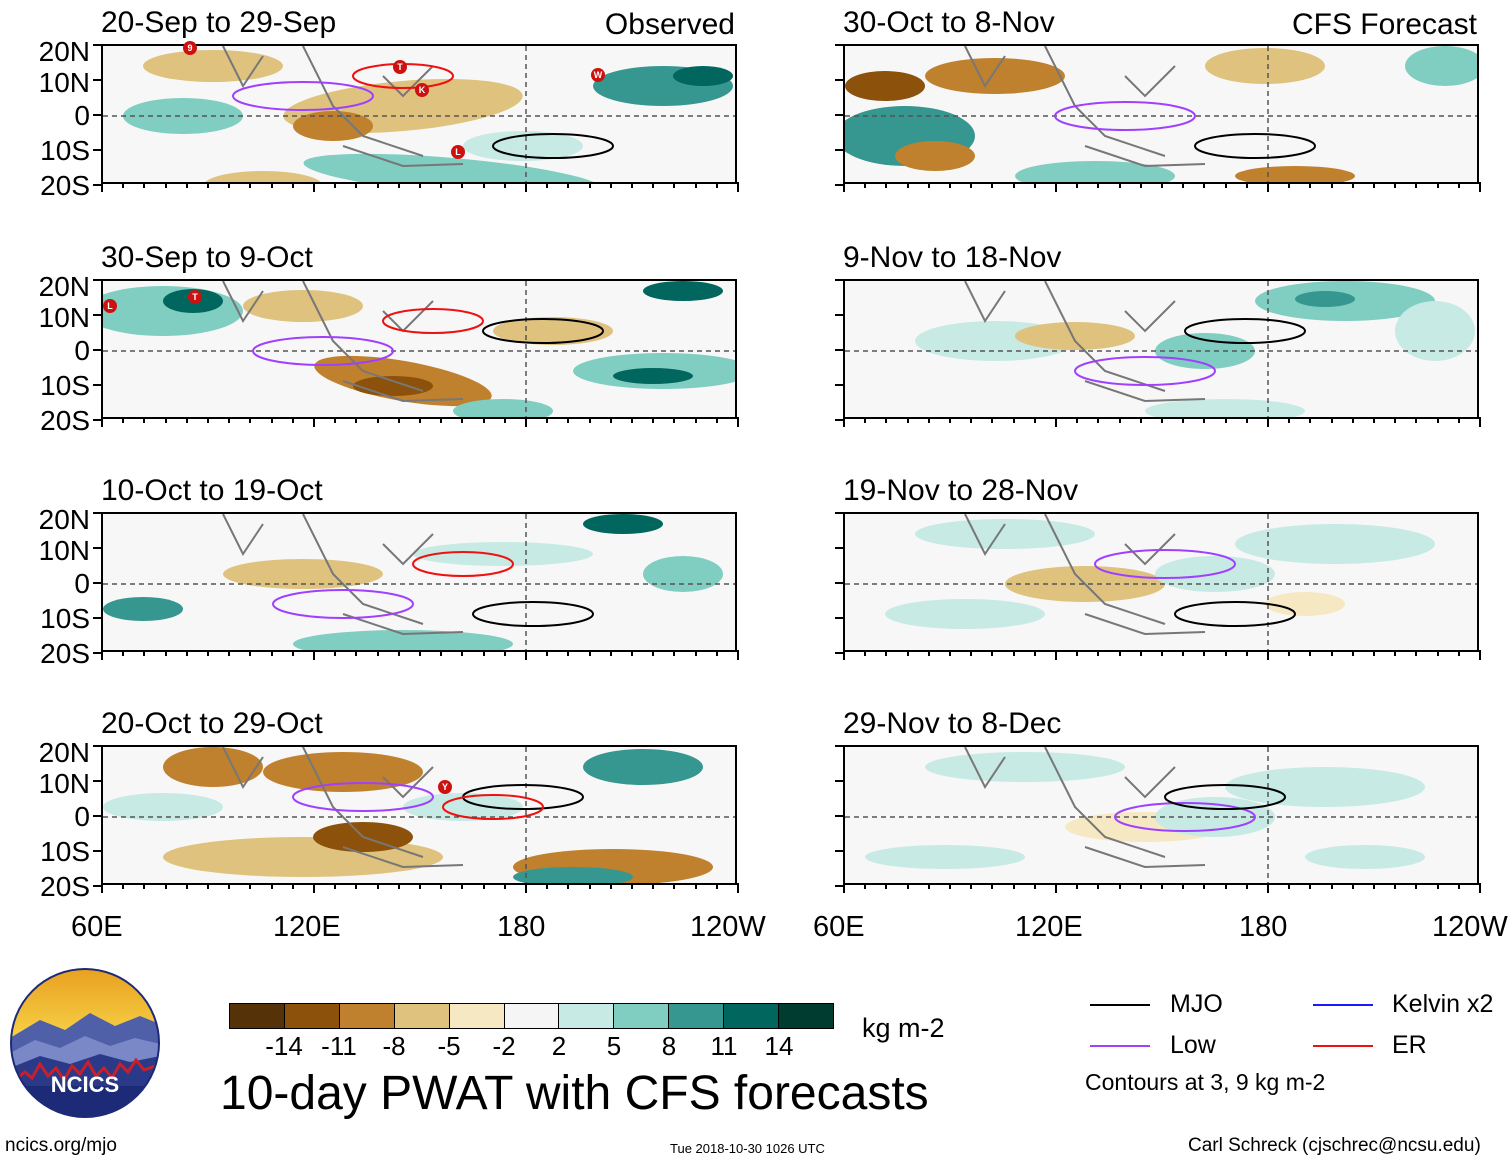  What do you see at coordinates (64, 82) in the screenshot?
I see `y-axis-label: 10N` at bounding box center [64, 82].